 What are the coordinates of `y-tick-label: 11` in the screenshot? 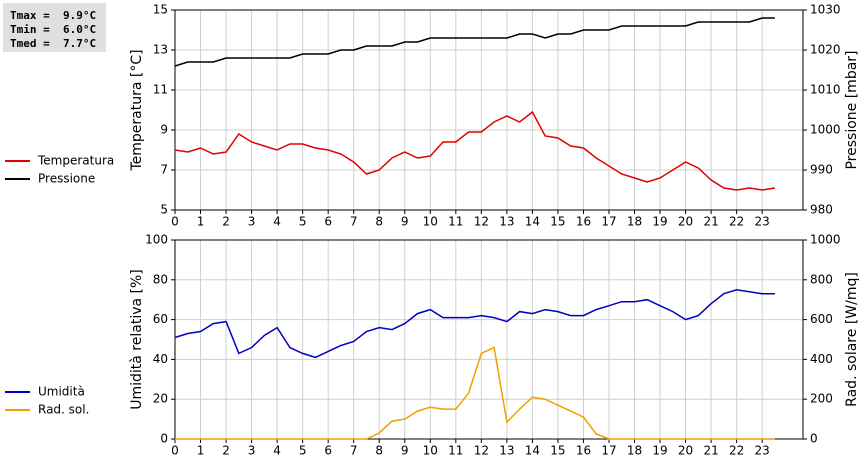 It's located at (160, 90).